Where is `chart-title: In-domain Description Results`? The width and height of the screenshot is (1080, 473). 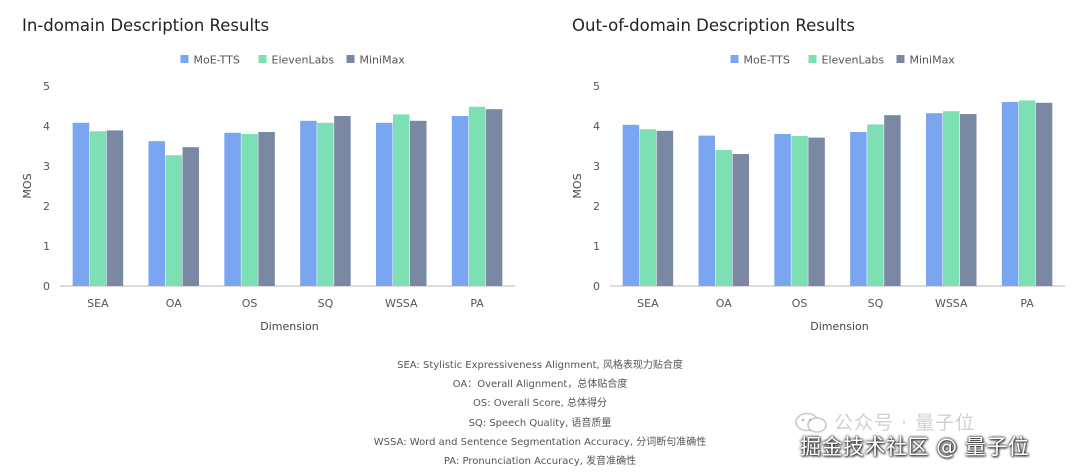
chart-title: In-domain Description Results is located at coordinates (145, 25).